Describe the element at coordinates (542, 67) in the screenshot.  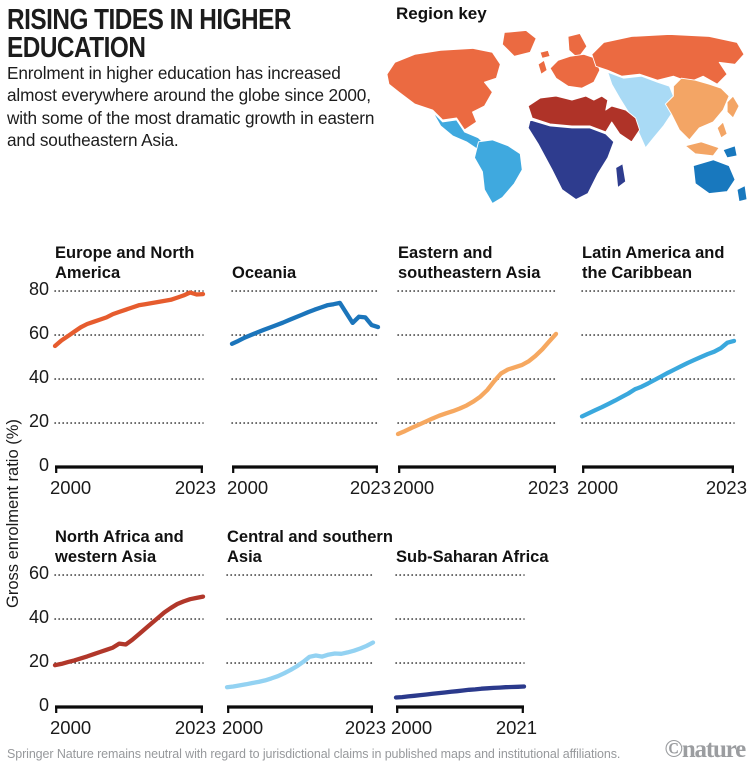
I see `region-uk` at that location.